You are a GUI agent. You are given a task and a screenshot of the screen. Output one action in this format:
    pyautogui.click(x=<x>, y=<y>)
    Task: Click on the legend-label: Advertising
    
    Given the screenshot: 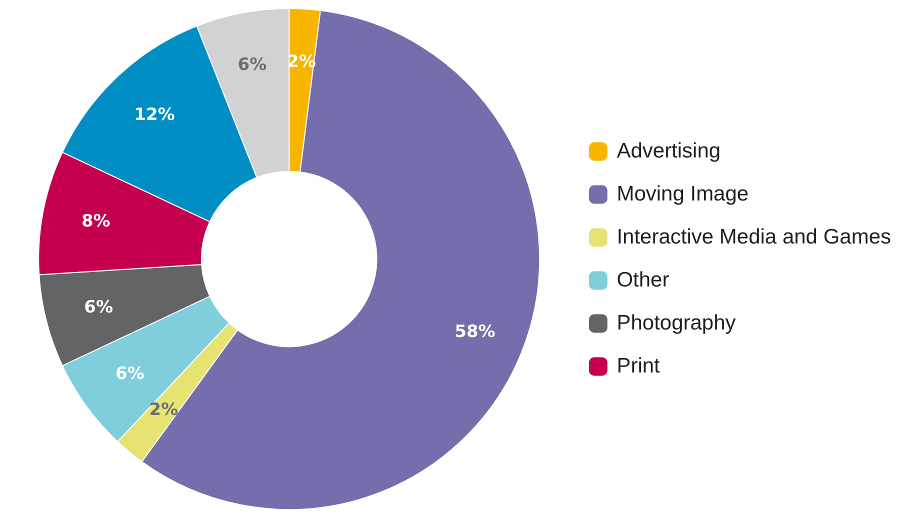 What is the action you would take?
    pyautogui.click(x=668, y=150)
    